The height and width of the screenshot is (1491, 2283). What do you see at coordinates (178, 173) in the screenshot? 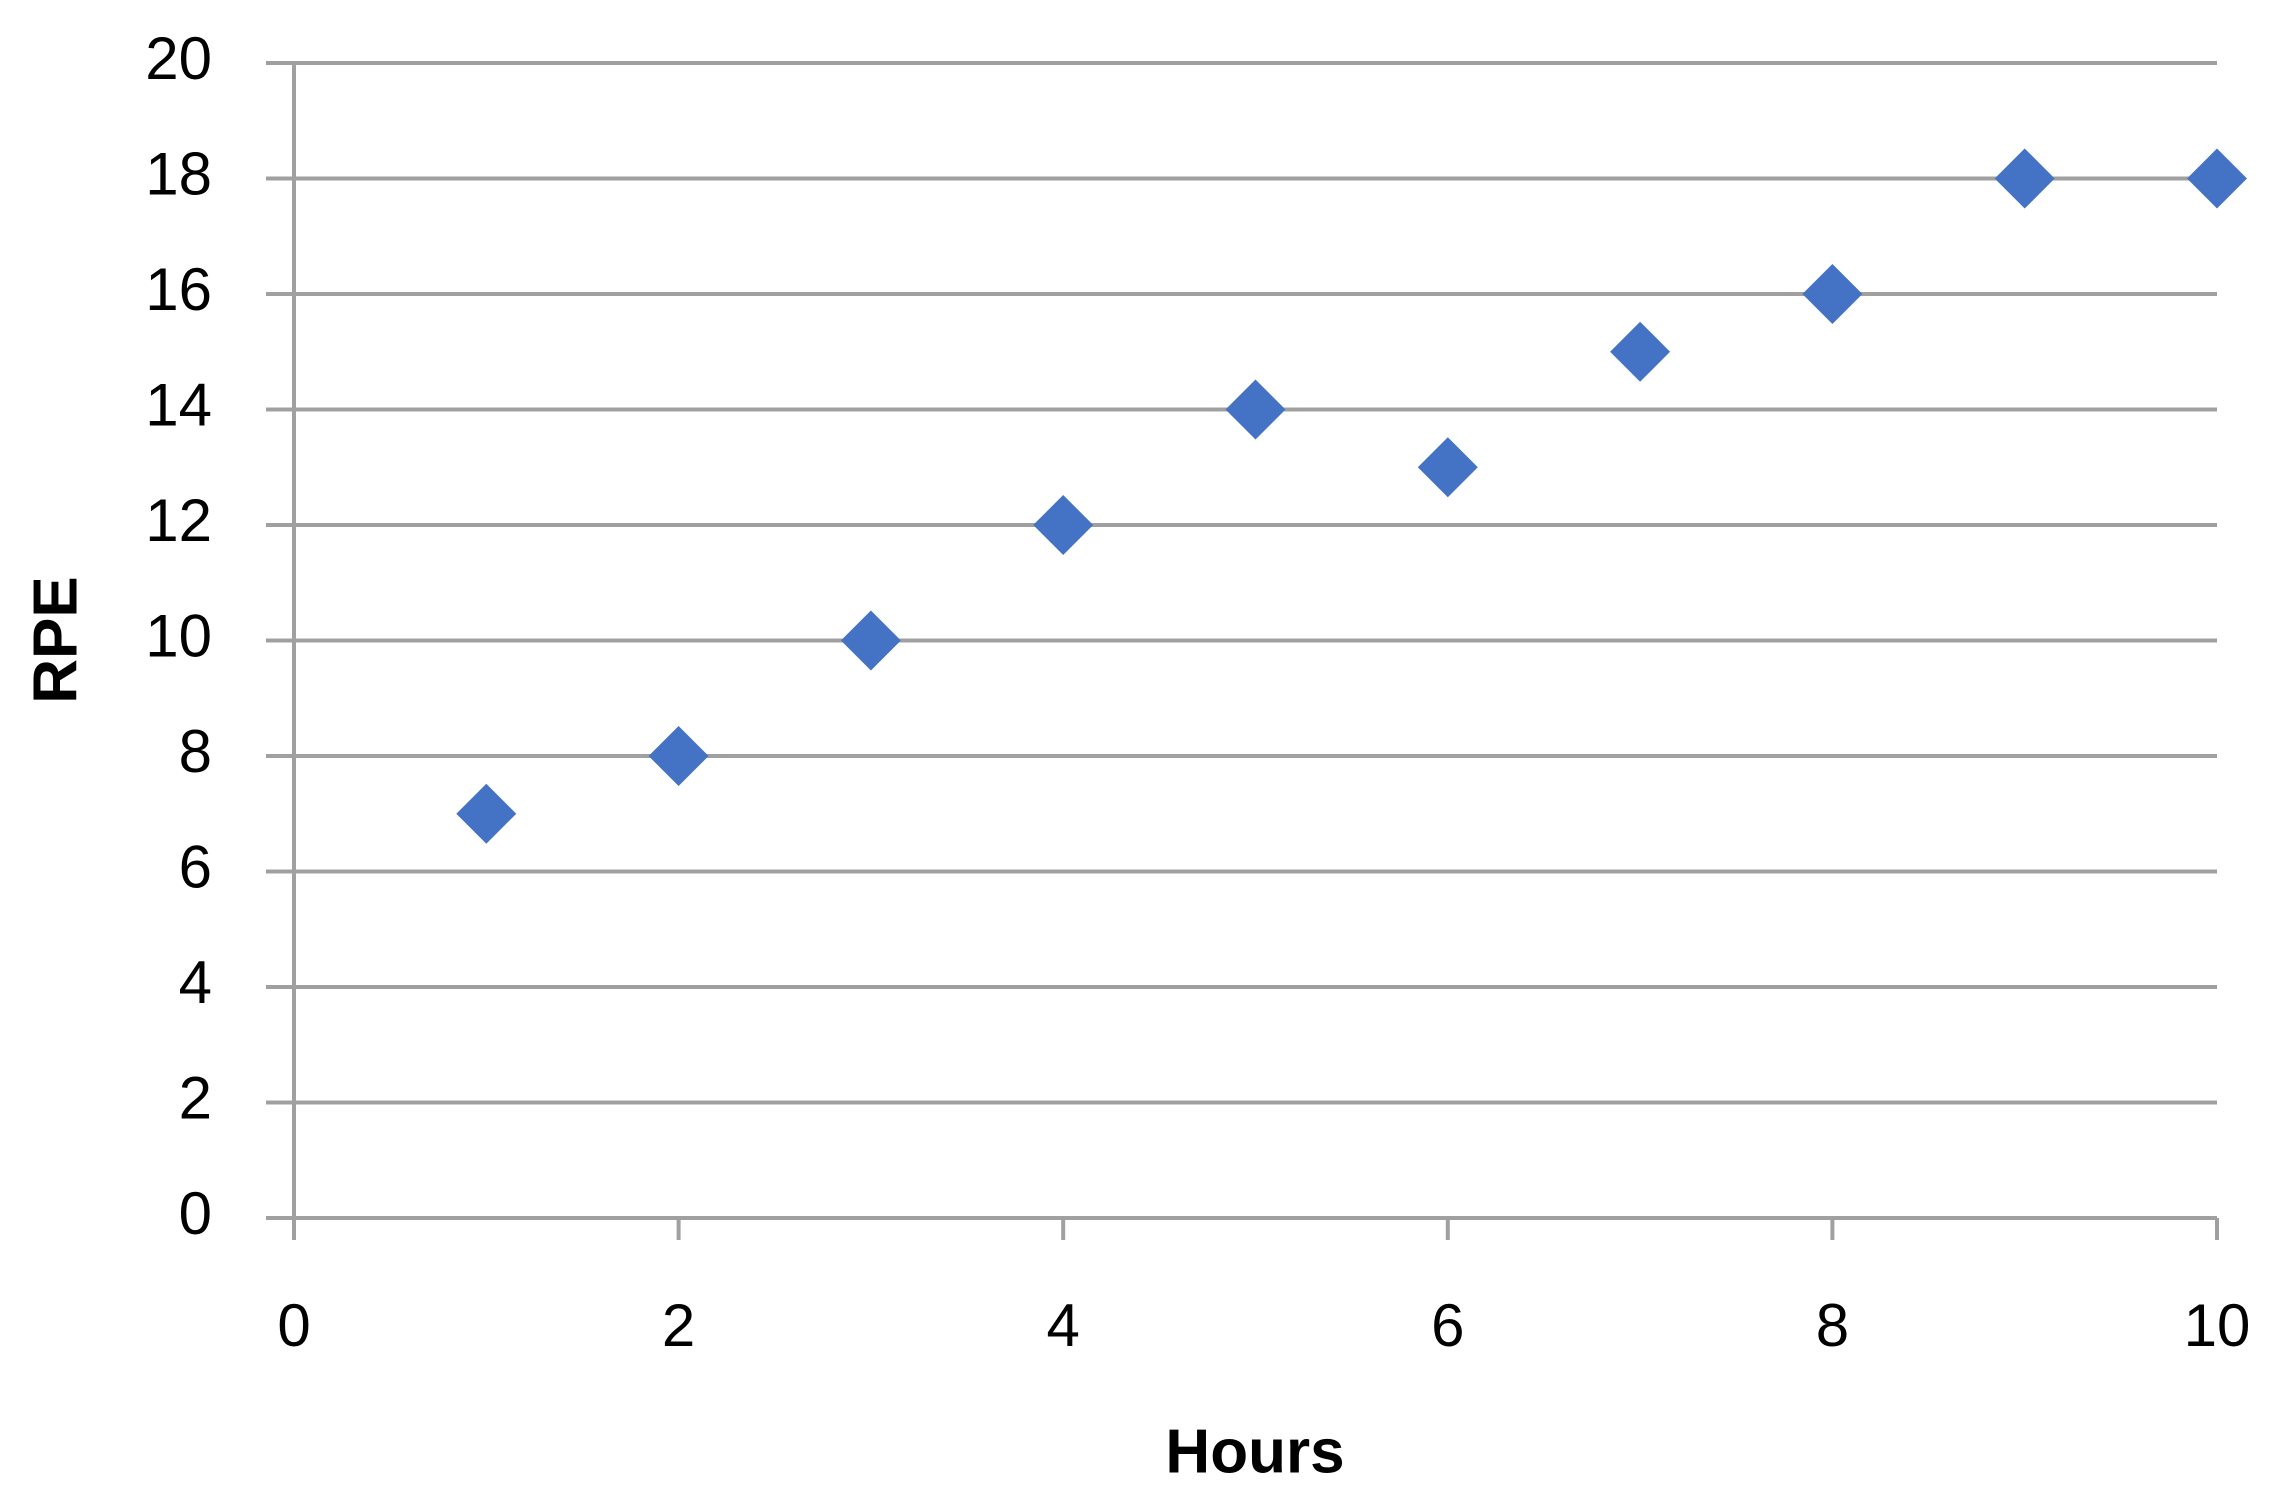
I see `y-tick-label: 18` at bounding box center [178, 173].